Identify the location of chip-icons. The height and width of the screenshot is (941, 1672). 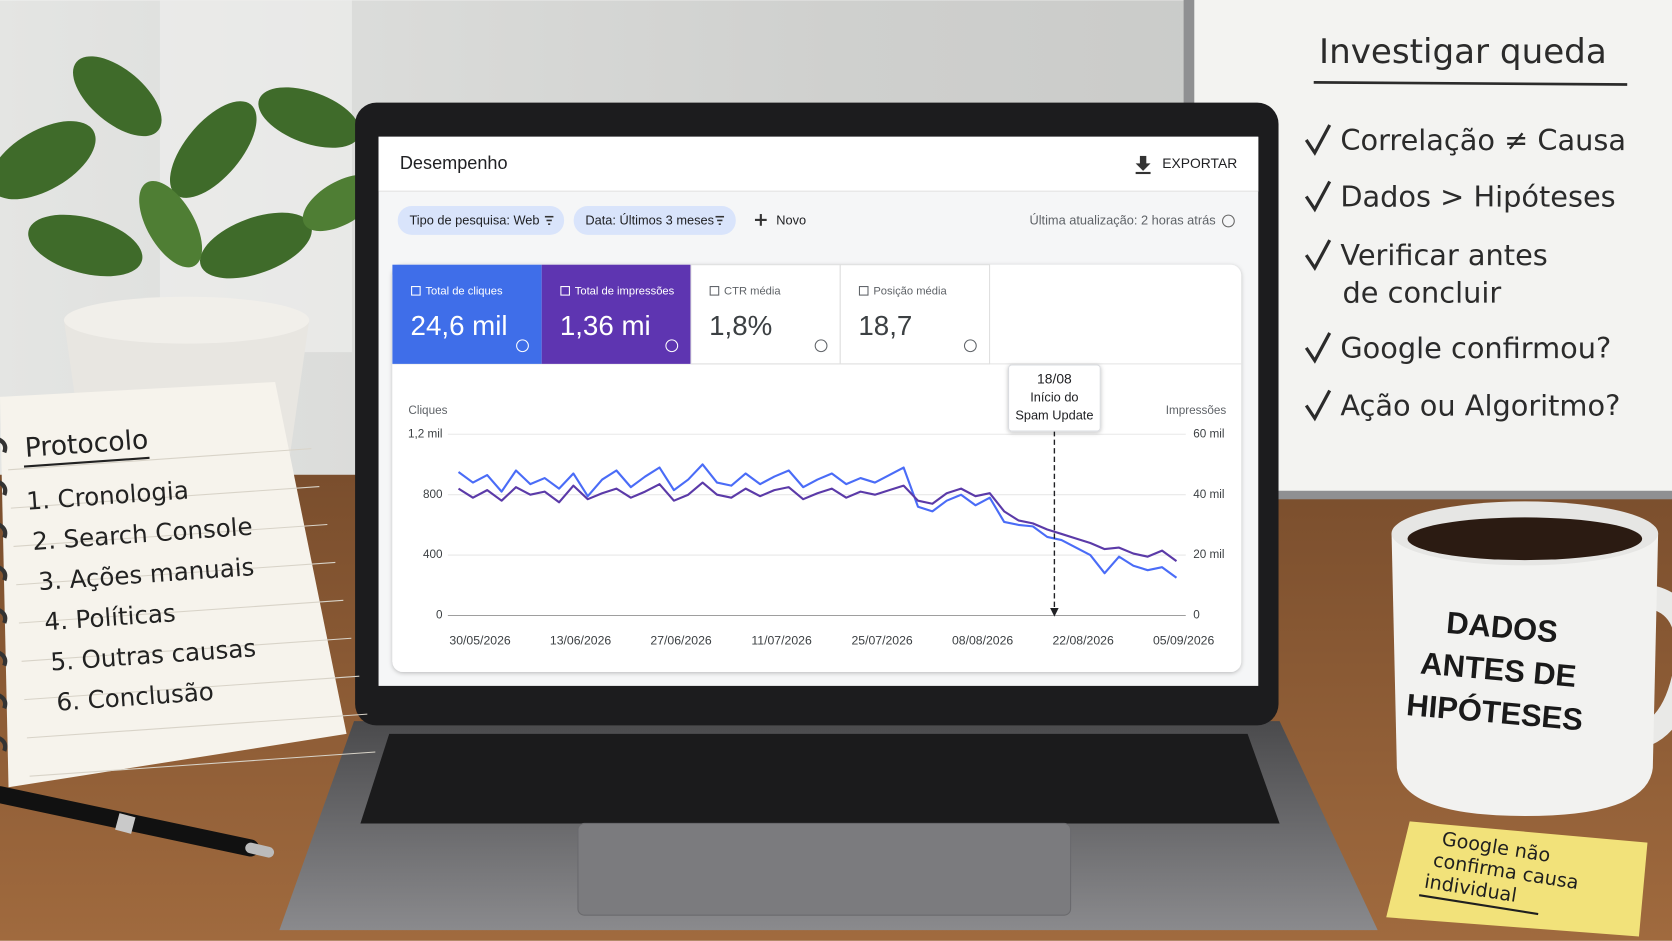
(655, 220).